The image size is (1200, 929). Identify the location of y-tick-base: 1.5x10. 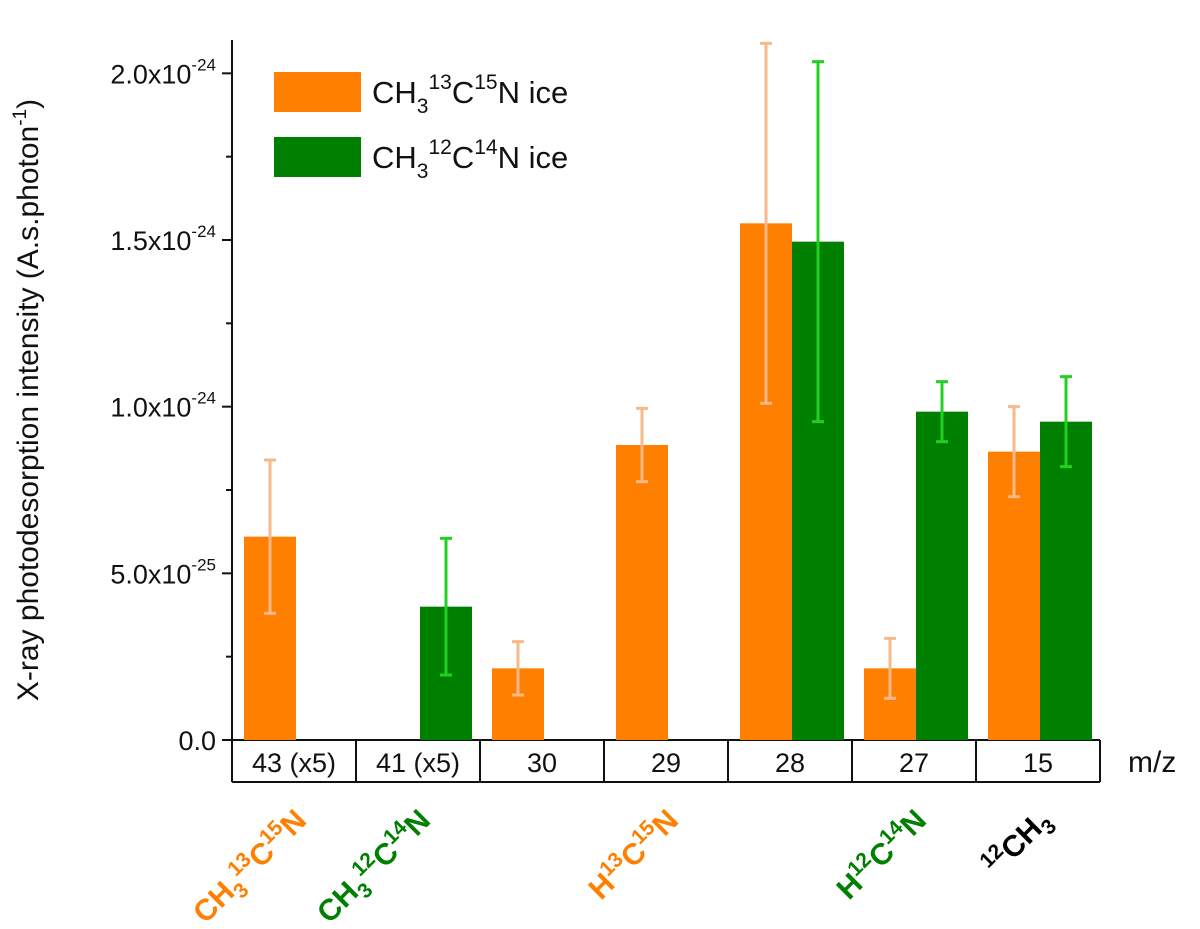
(150, 241).